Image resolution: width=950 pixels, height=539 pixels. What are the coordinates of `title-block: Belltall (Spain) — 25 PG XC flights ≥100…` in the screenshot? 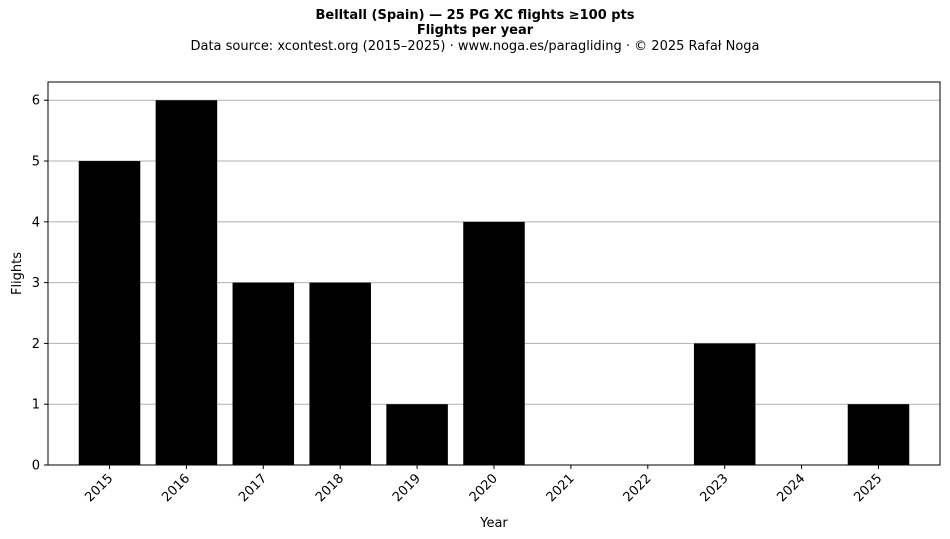 It's located at (475, 31).